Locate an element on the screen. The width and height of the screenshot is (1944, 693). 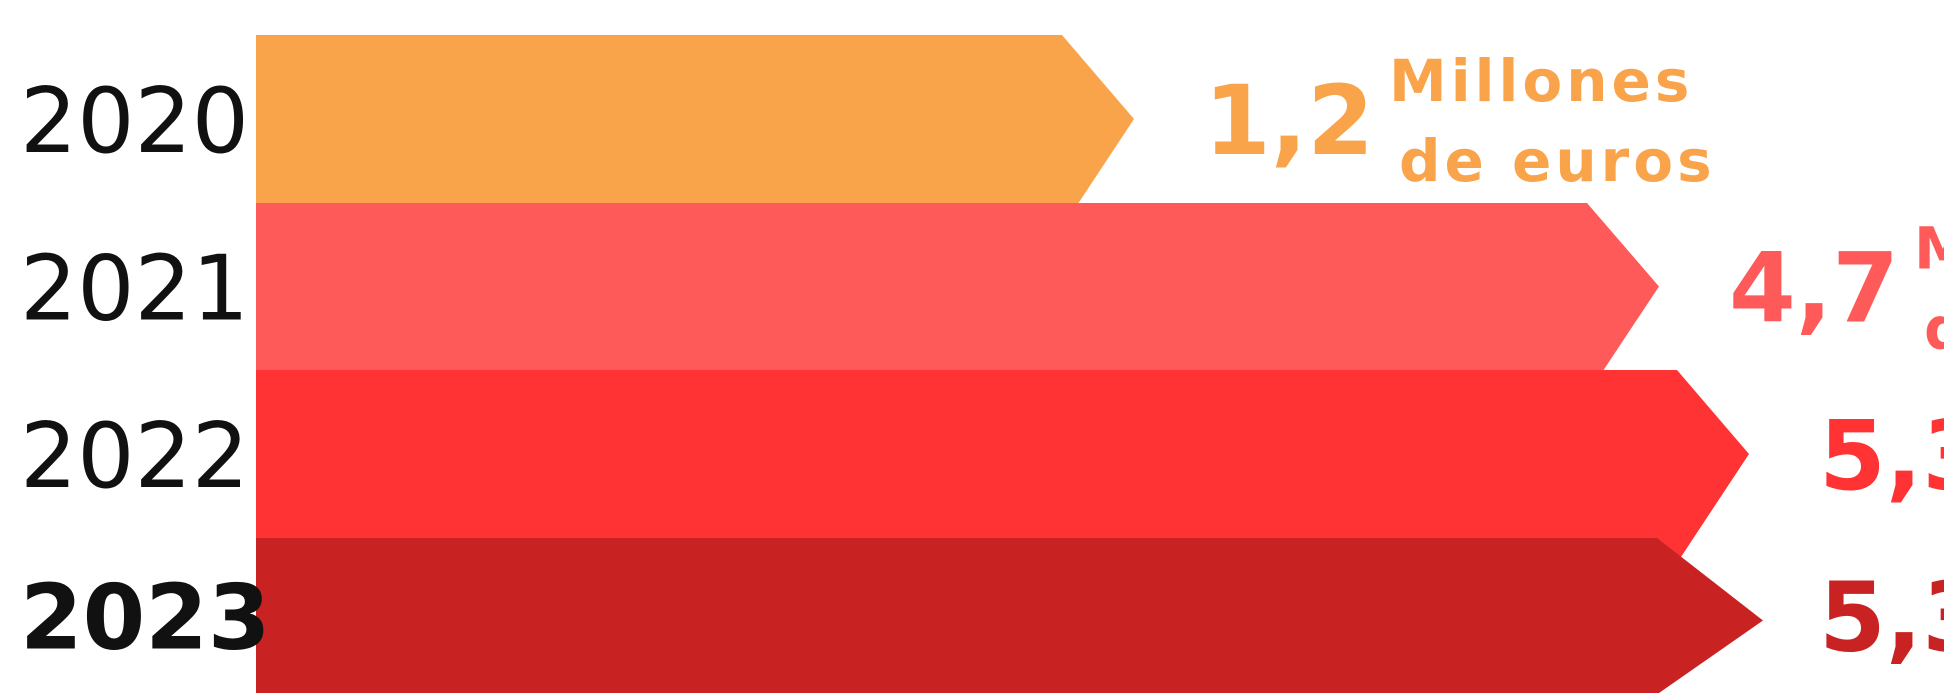
year-labels: 2020 2021 2022 2023 is located at coordinates (145, 370).